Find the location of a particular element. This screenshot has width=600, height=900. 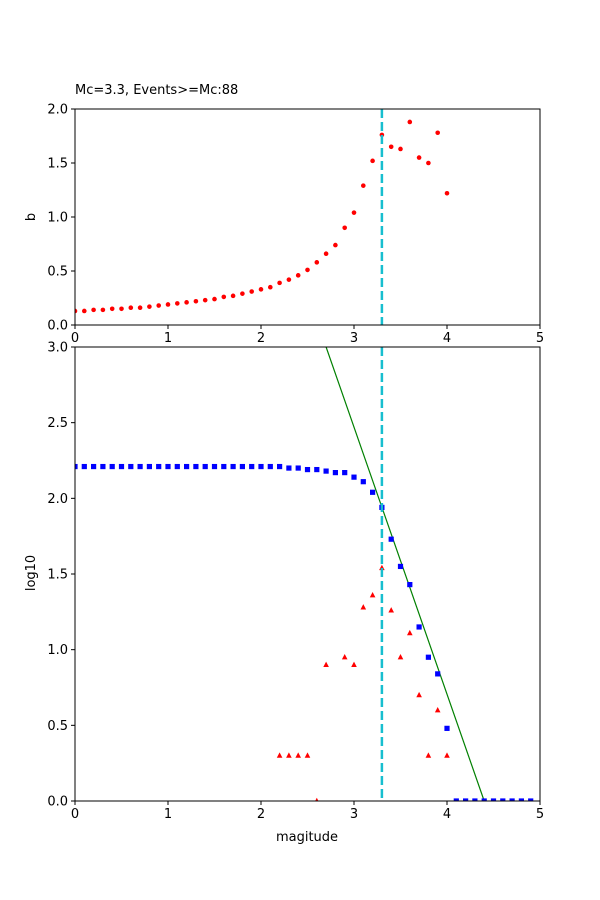

top-x-tick-label: 5 is located at coordinates (540, 338).